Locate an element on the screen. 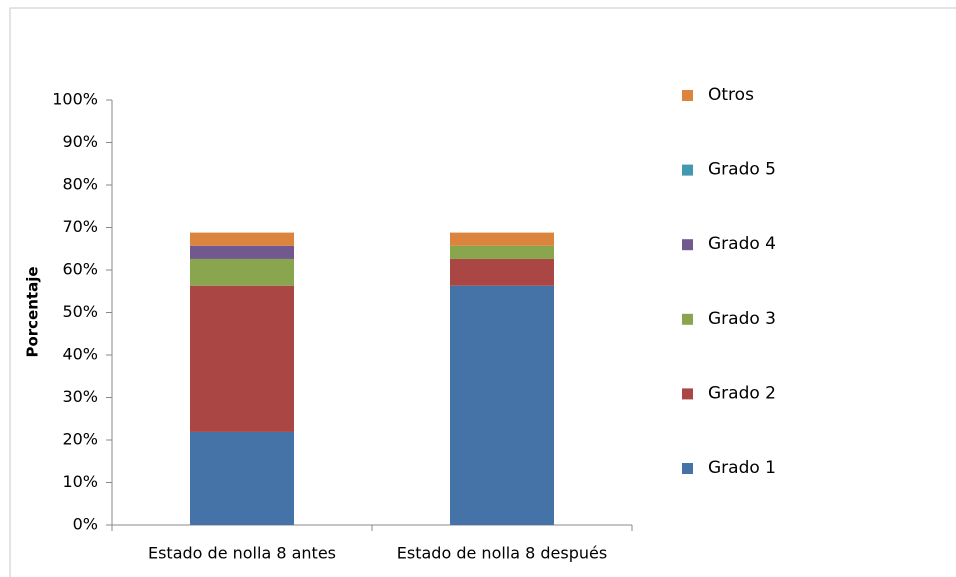 The height and width of the screenshot is (577, 956). y-tick-label: 10% is located at coordinates (80, 481).